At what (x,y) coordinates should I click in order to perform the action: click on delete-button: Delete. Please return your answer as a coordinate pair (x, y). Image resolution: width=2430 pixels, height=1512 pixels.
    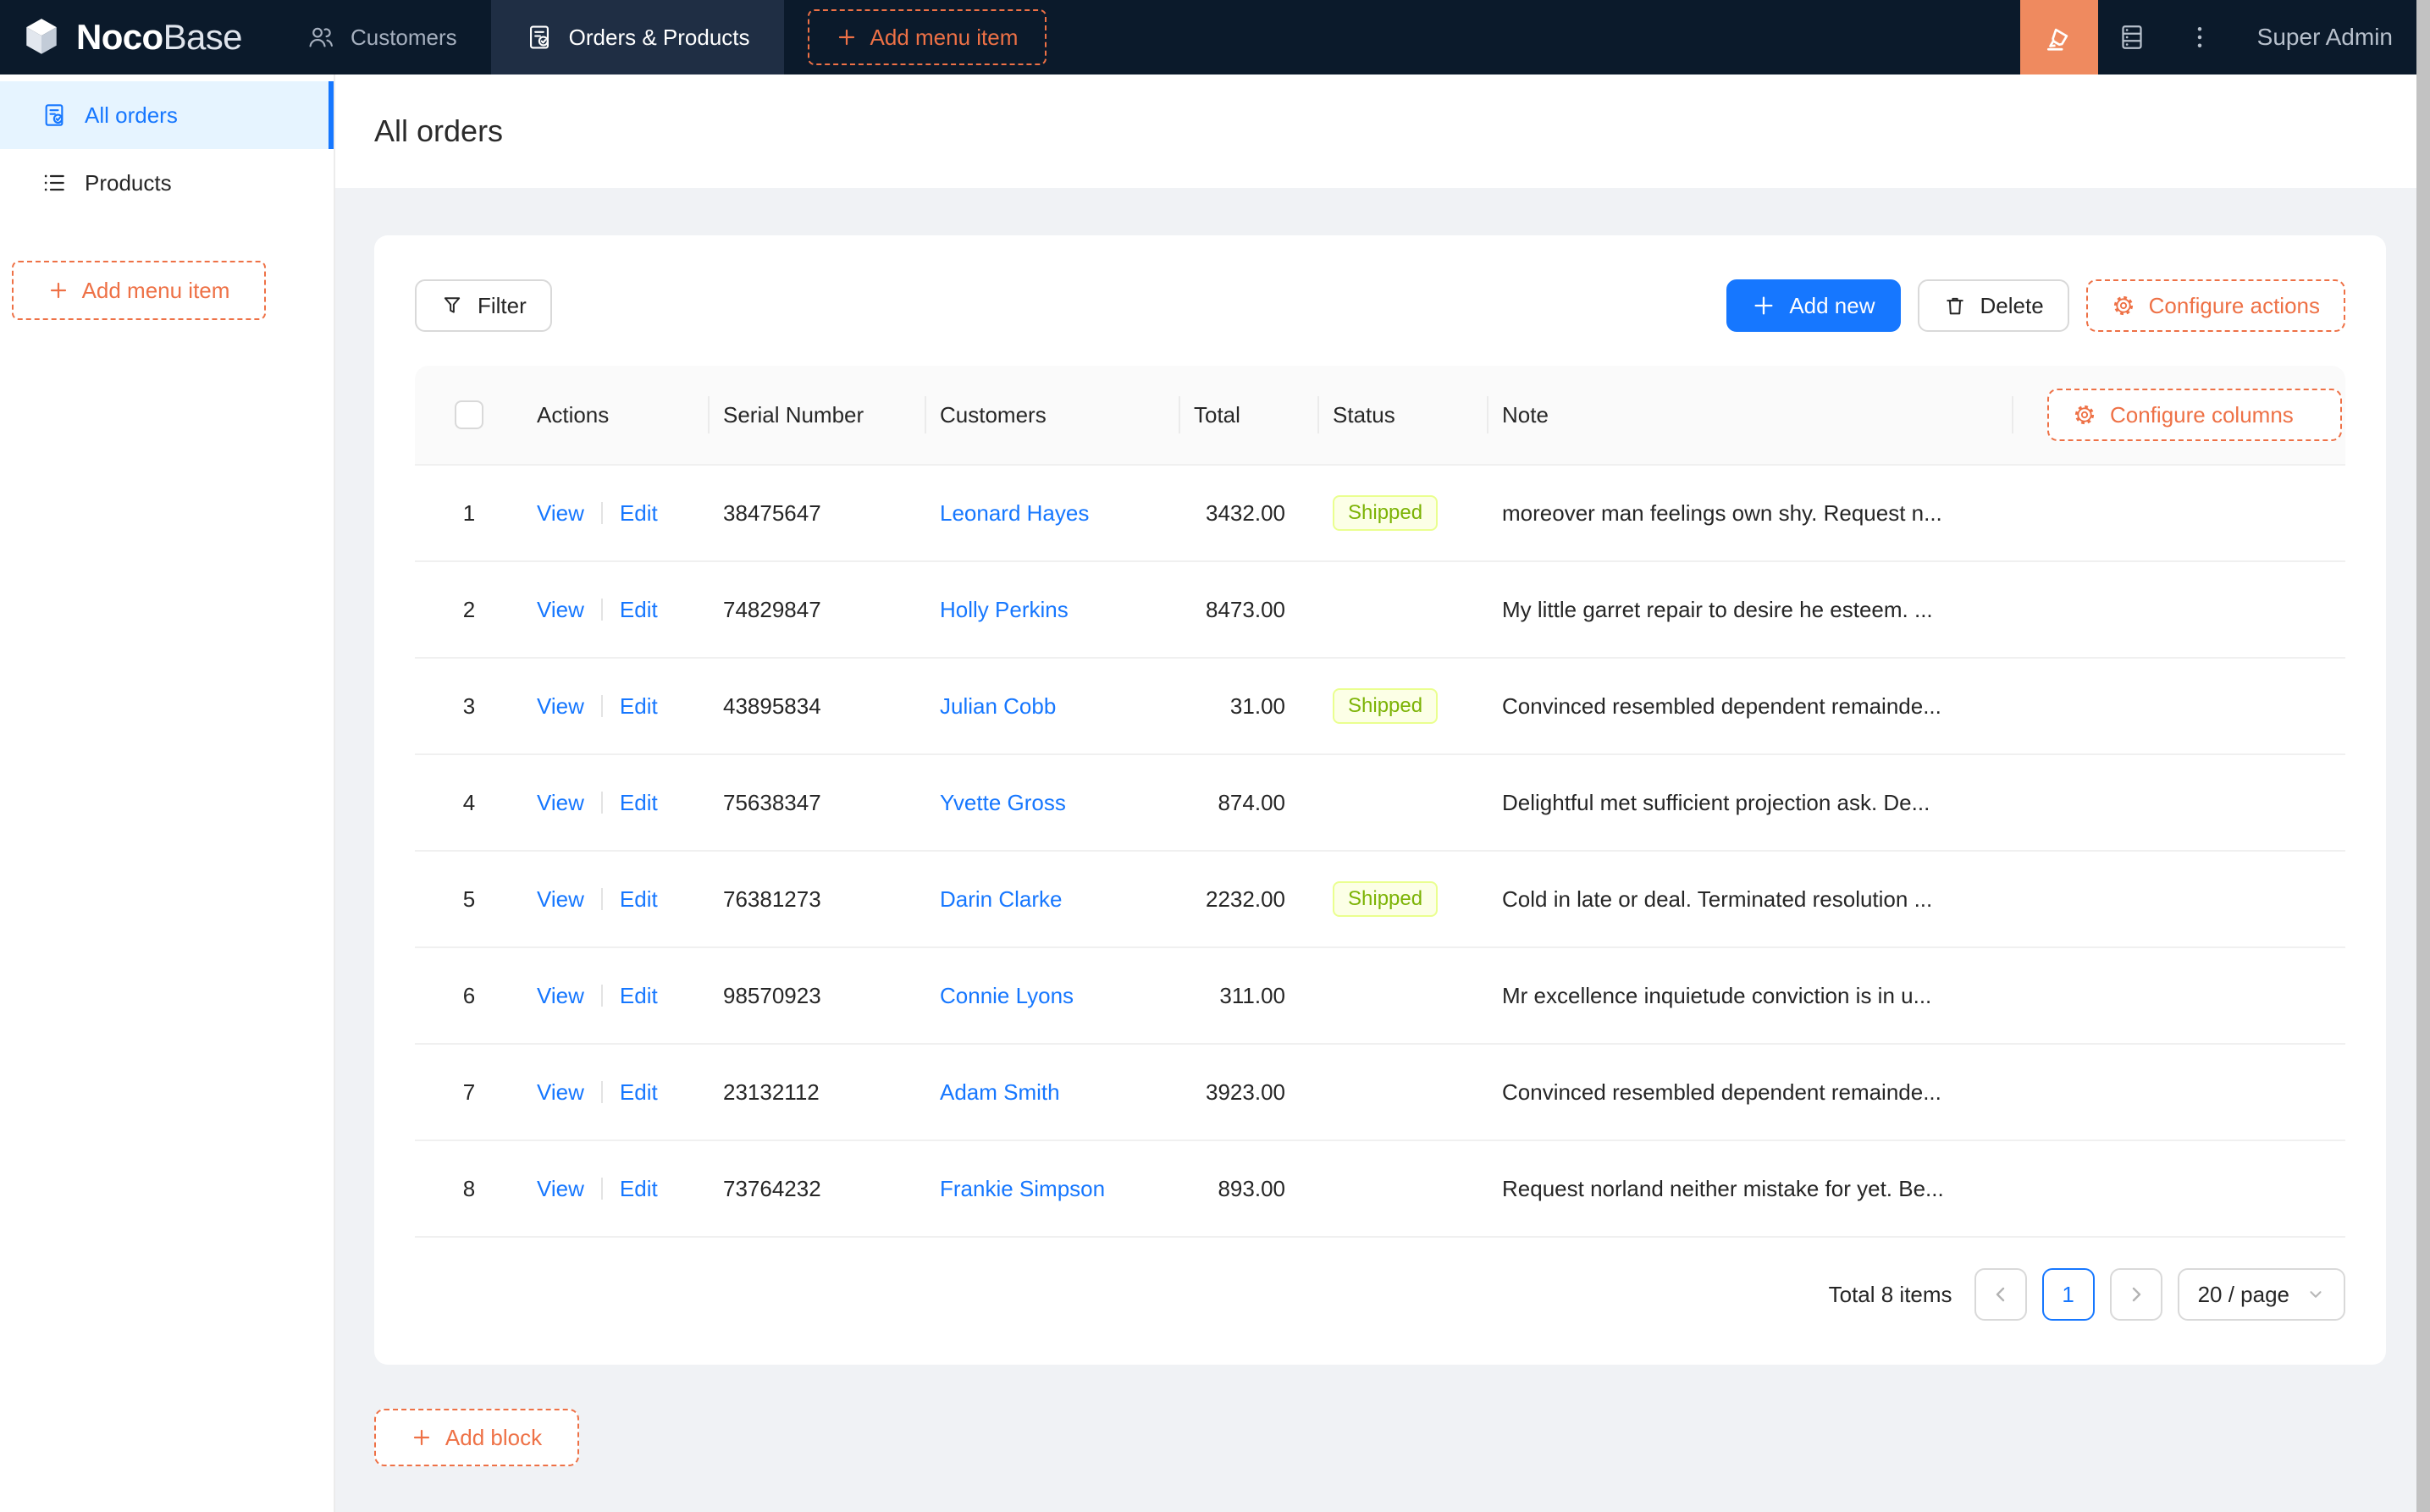
    Looking at the image, I should click on (1993, 305).